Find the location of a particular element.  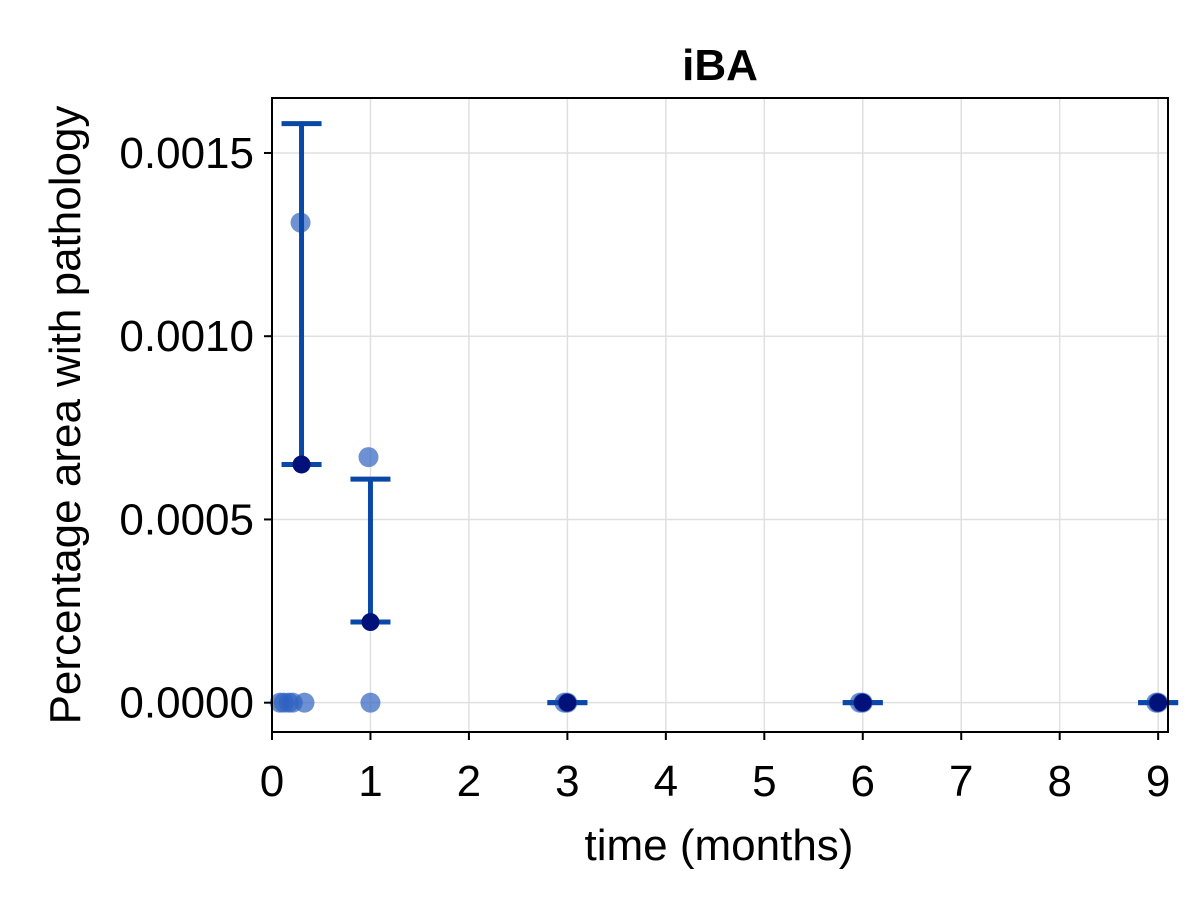

y-axis-title: Percentage area with pathology is located at coordinates (65, 415).